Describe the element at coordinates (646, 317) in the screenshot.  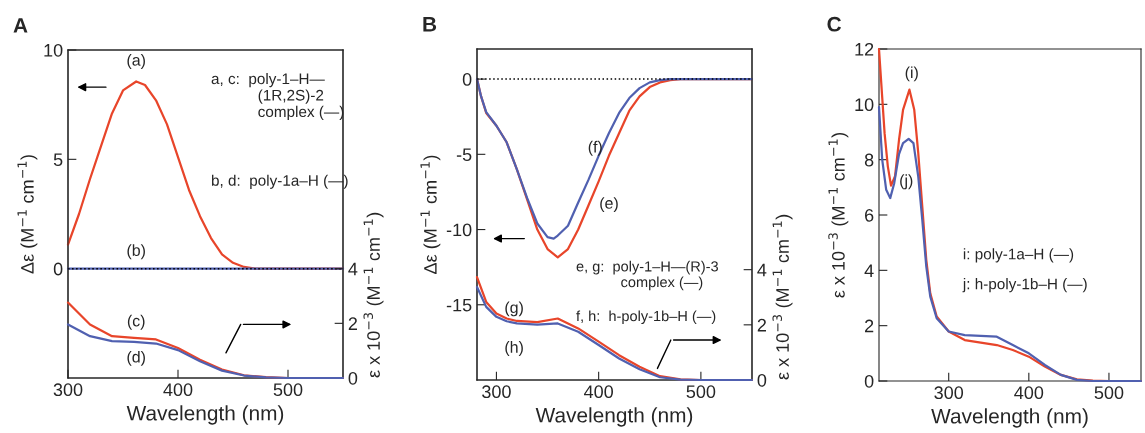
I see `annotation: f, h: h-poly-1b–H (—)` at that location.